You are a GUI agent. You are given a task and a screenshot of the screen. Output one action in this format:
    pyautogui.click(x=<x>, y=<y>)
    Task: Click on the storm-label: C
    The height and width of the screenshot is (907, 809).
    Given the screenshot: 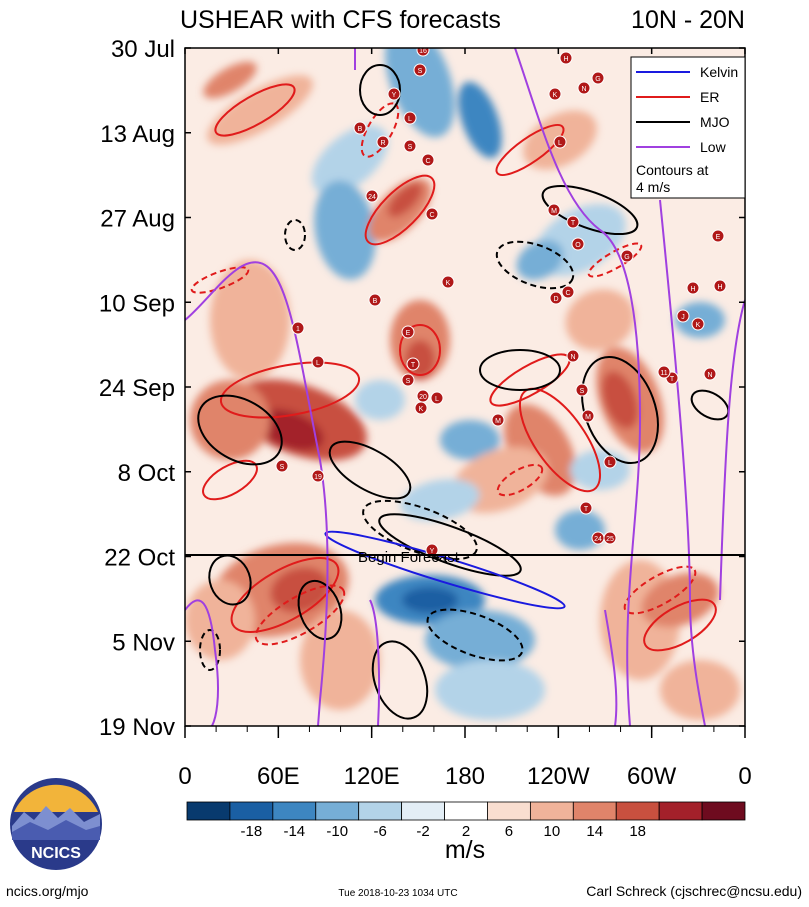 What is the action you would take?
    pyautogui.click(x=567, y=293)
    